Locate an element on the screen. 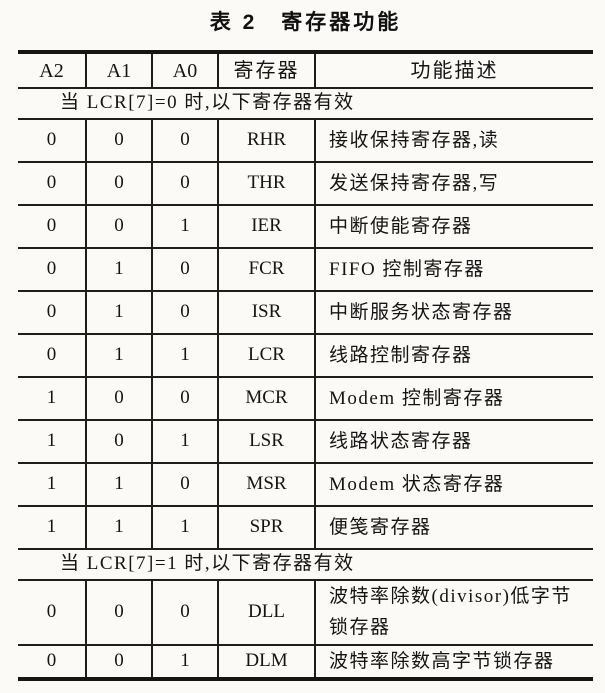  table-header-row: A2 A1 A0 寄存器 功能描述 is located at coordinates (305, 70).